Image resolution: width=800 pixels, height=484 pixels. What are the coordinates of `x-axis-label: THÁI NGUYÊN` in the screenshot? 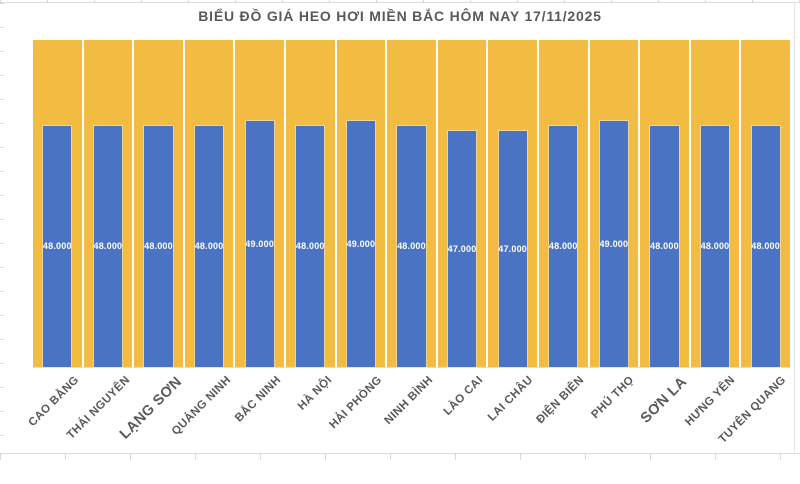 It's located at (98, 408).